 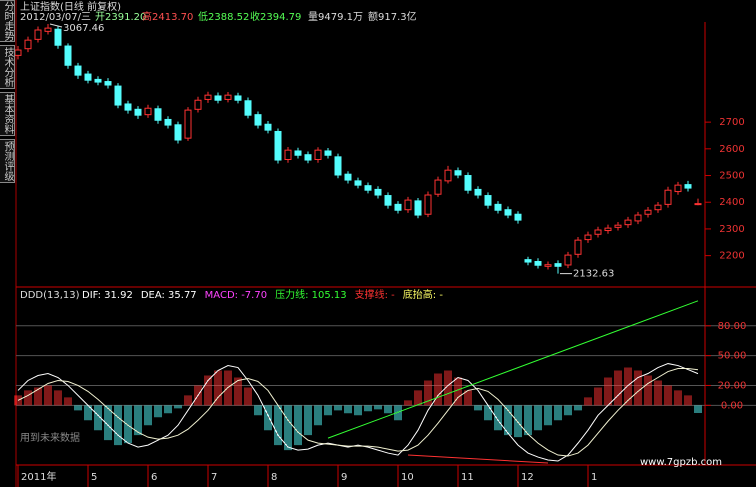 I want to click on legend-entry: DIF: 31.92, so click(x=107, y=295).